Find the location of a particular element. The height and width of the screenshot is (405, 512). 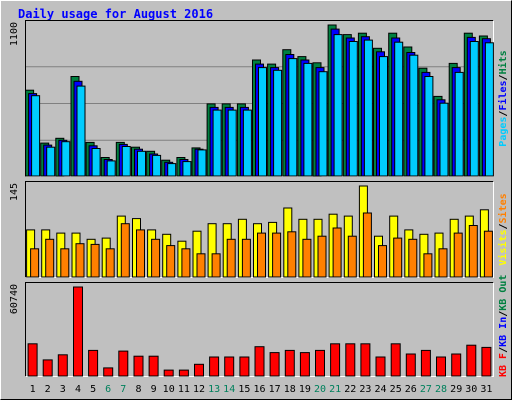

legend-3: KB F/KB In/KB Out is located at coordinates (503, 326).